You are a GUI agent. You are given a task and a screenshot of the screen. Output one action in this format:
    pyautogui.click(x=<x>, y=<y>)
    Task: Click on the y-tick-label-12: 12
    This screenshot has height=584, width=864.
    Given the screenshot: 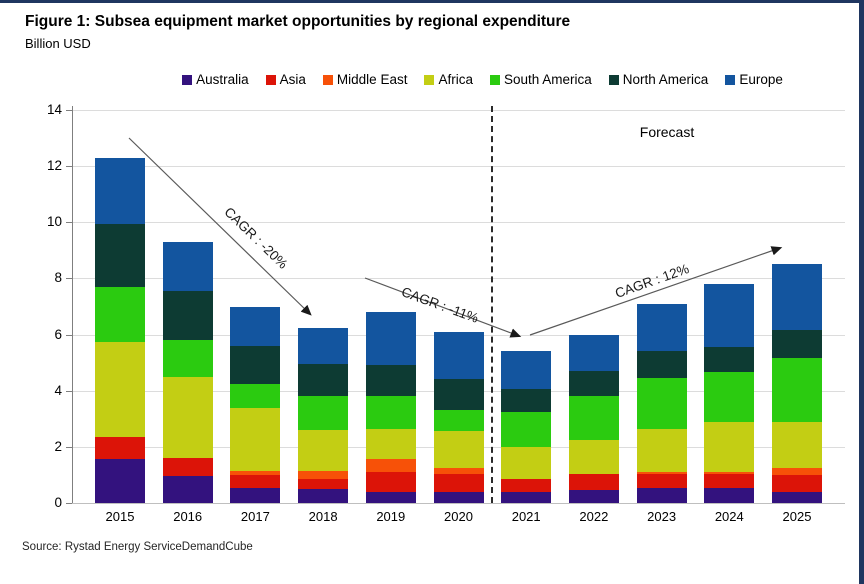 What is the action you would take?
    pyautogui.click(x=54, y=166)
    